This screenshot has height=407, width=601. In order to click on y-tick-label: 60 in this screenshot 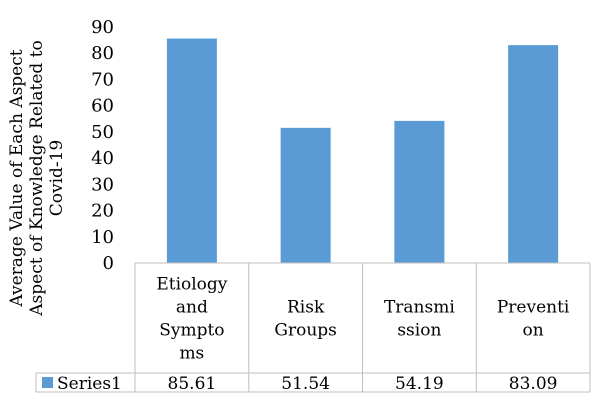, I will do `click(102, 106)`.